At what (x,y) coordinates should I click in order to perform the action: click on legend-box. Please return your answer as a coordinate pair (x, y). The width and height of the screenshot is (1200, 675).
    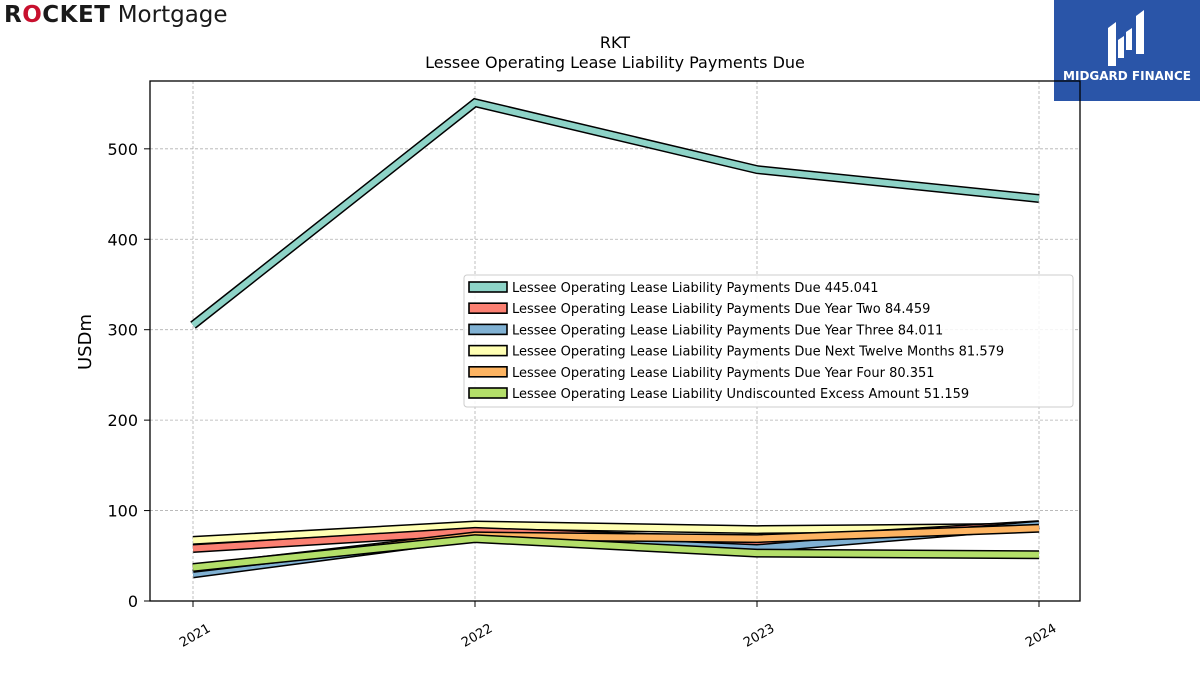
    Looking at the image, I should click on (768, 341).